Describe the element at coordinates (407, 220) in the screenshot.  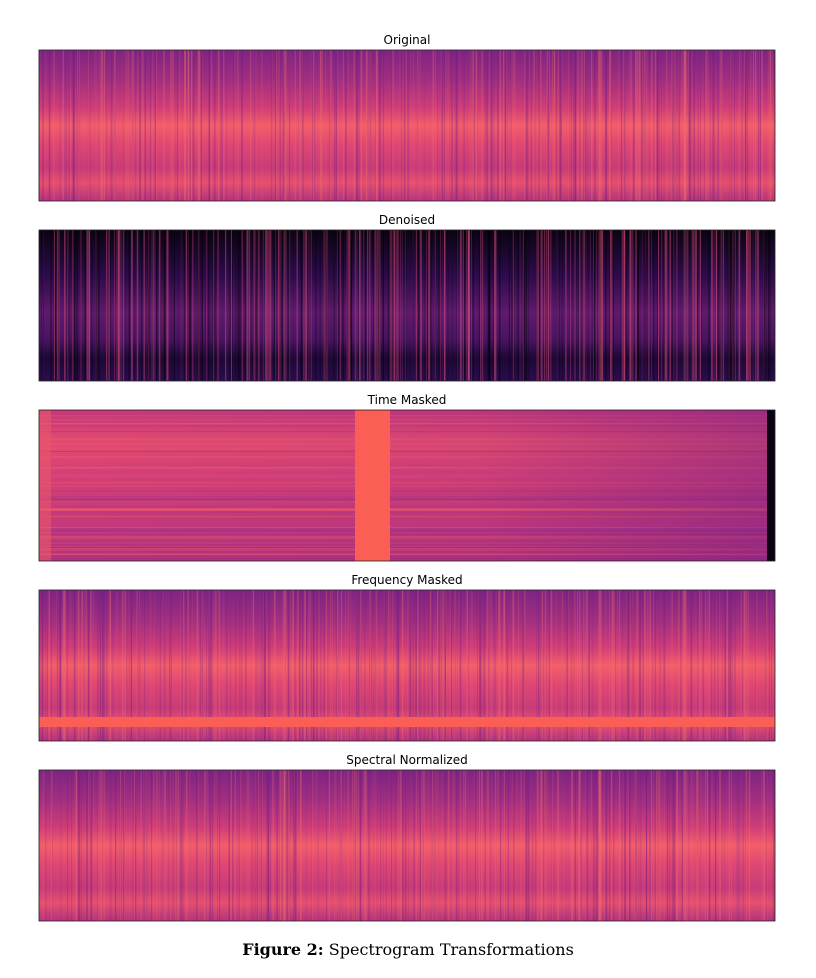
I see `panel-title: Denoised` at that location.